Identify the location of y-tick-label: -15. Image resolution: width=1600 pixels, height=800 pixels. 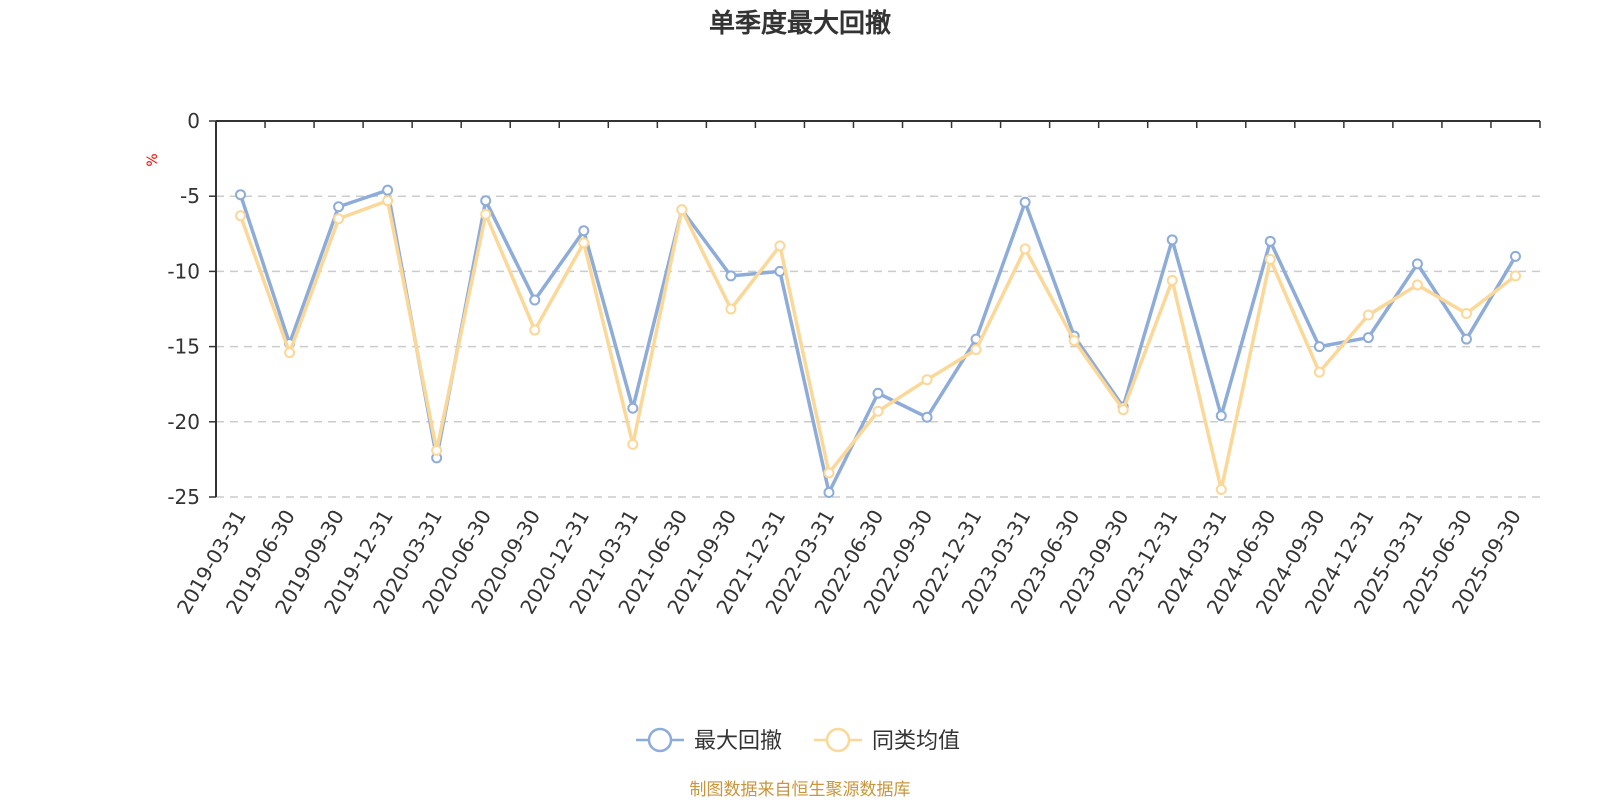
(183, 347).